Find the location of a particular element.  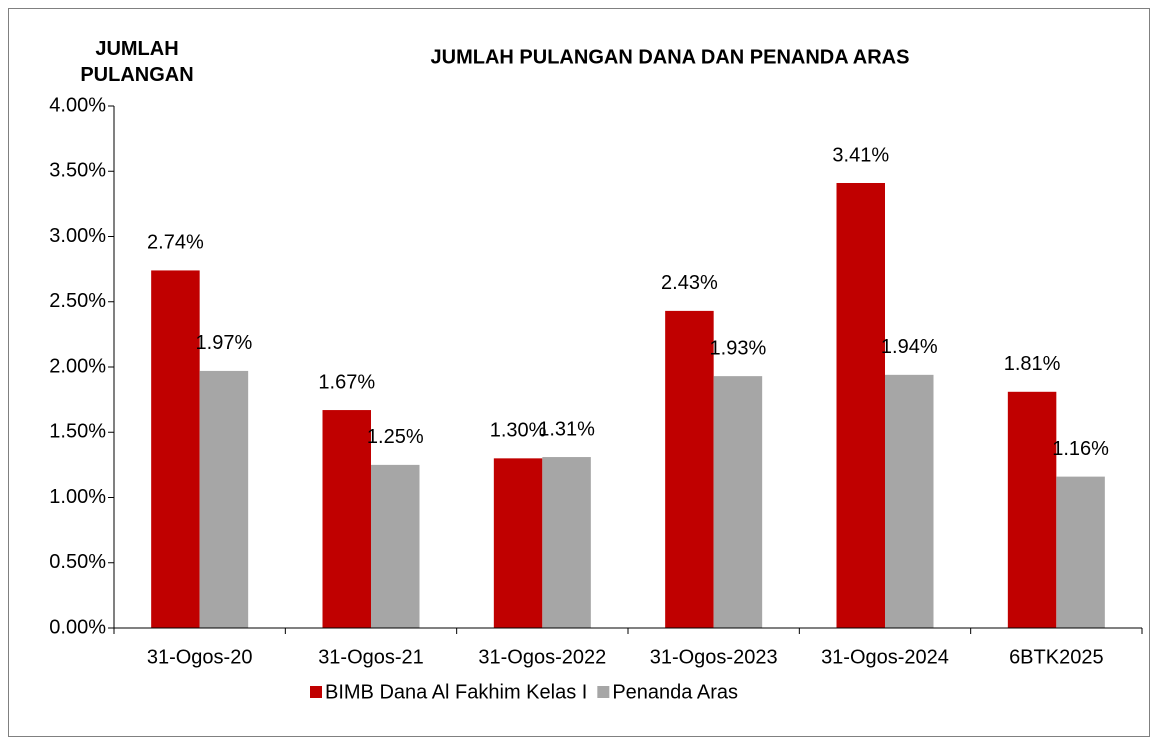

x-tick-label: 31-Ogos-2023 is located at coordinates (714, 657).